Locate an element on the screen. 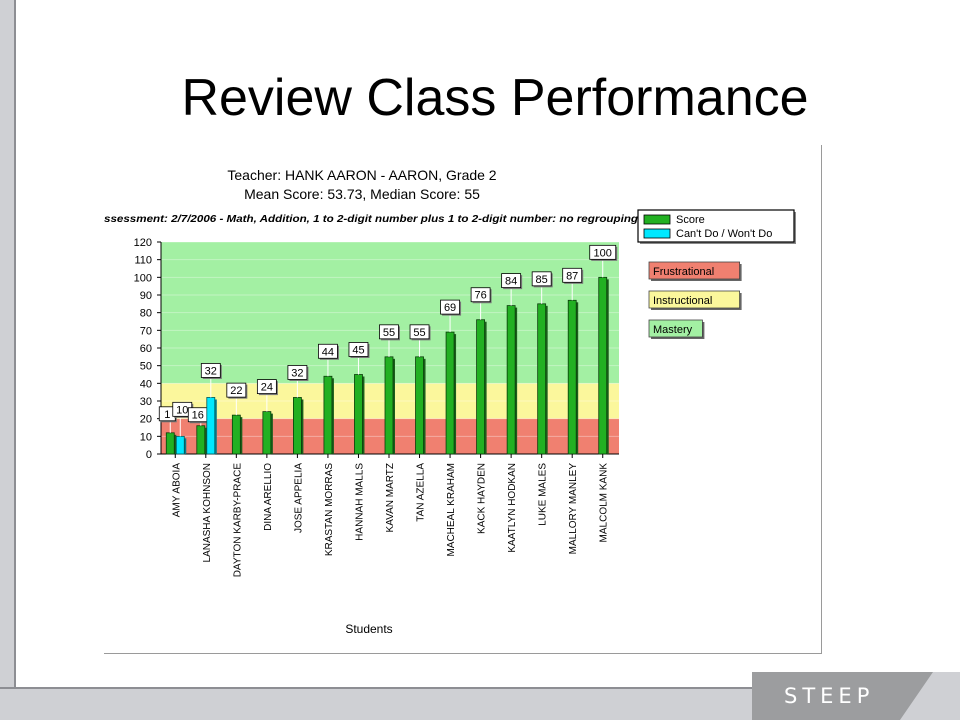 The image size is (960, 720). data-label-score: 22 is located at coordinates (236, 391).